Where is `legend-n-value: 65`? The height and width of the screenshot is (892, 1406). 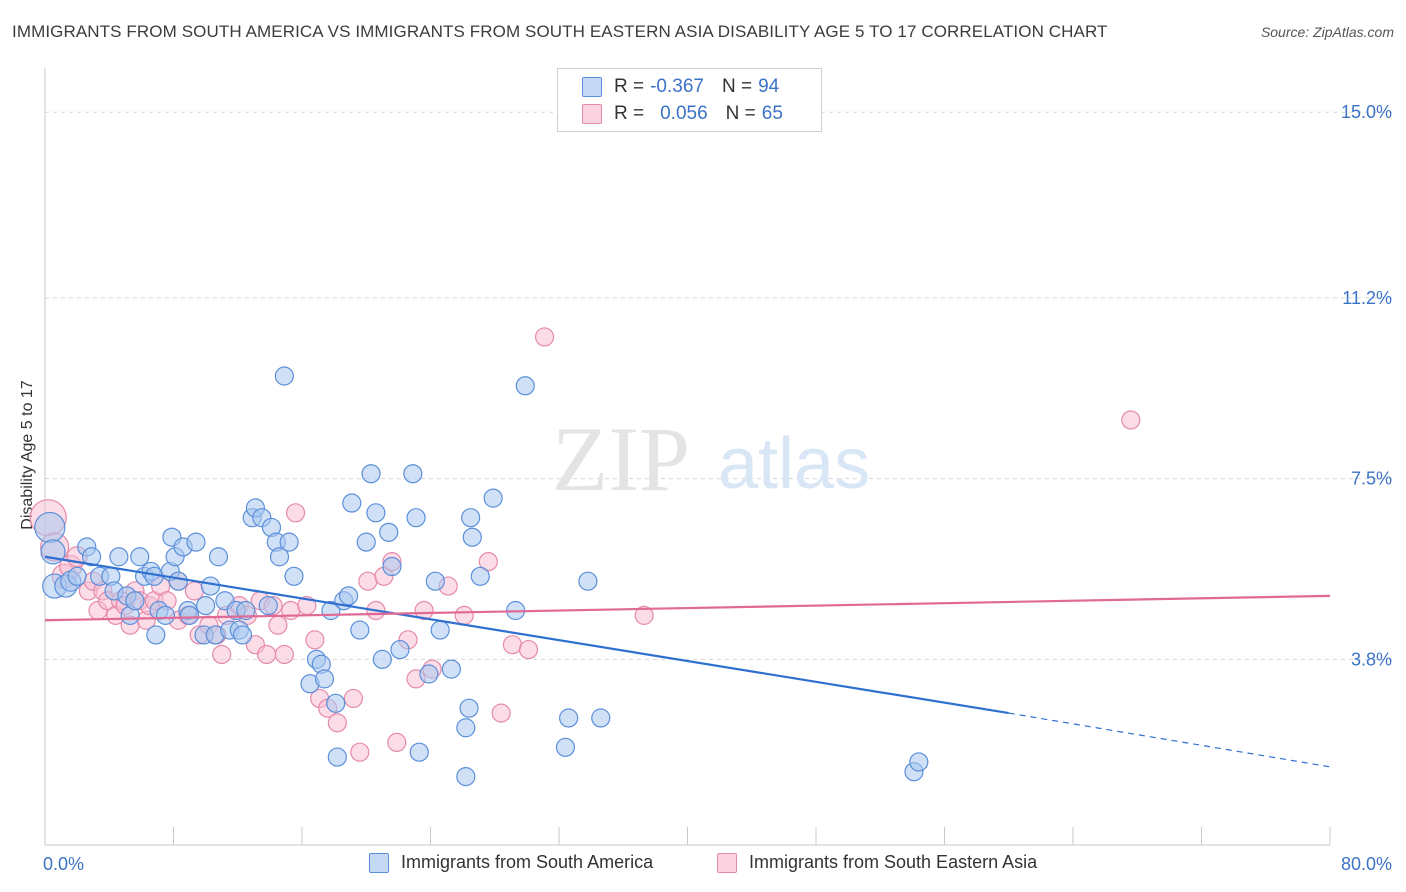
legend-n-value: 65 is located at coordinates (772, 113).